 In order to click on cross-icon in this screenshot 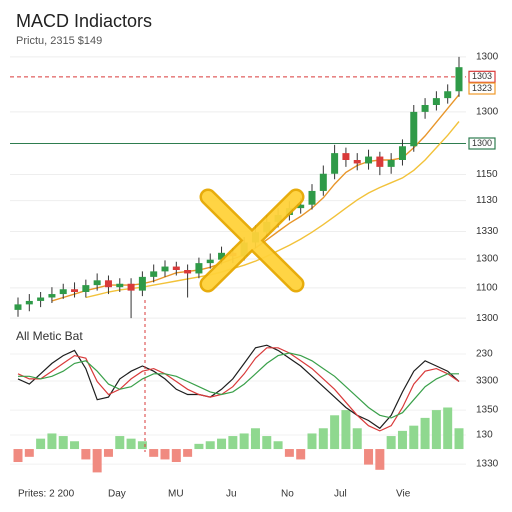, I will do `click(252, 240)`.